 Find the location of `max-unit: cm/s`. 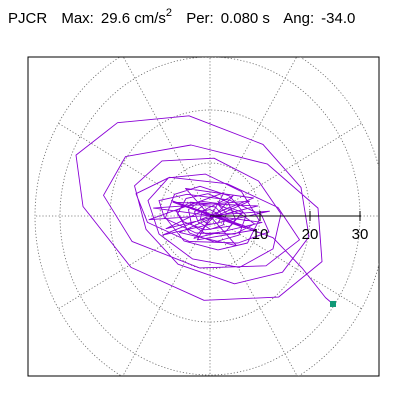

max-unit: cm/s is located at coordinates (150, 18).